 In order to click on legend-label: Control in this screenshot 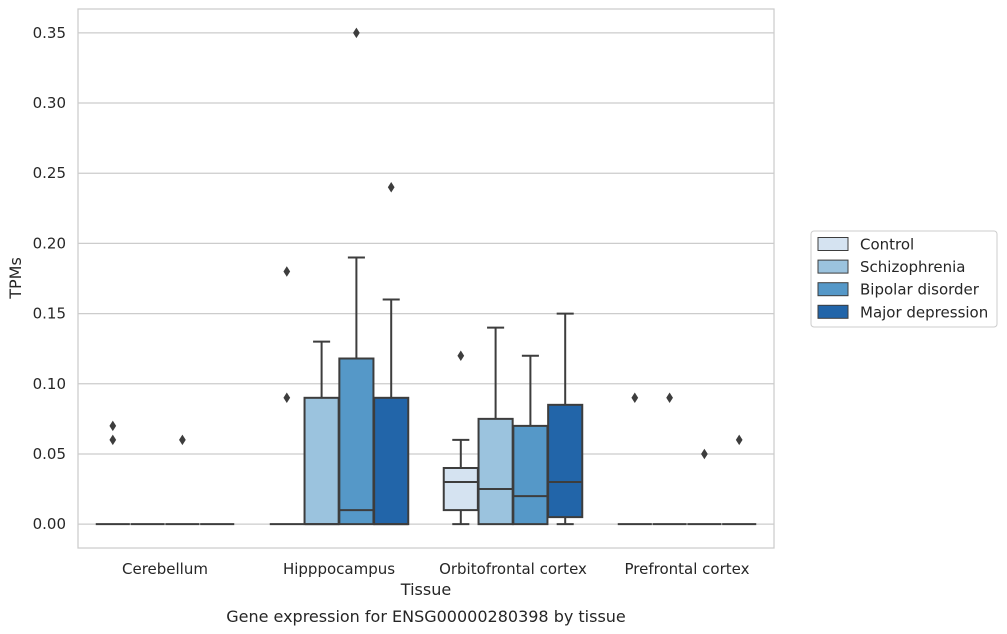, I will do `click(887, 245)`.